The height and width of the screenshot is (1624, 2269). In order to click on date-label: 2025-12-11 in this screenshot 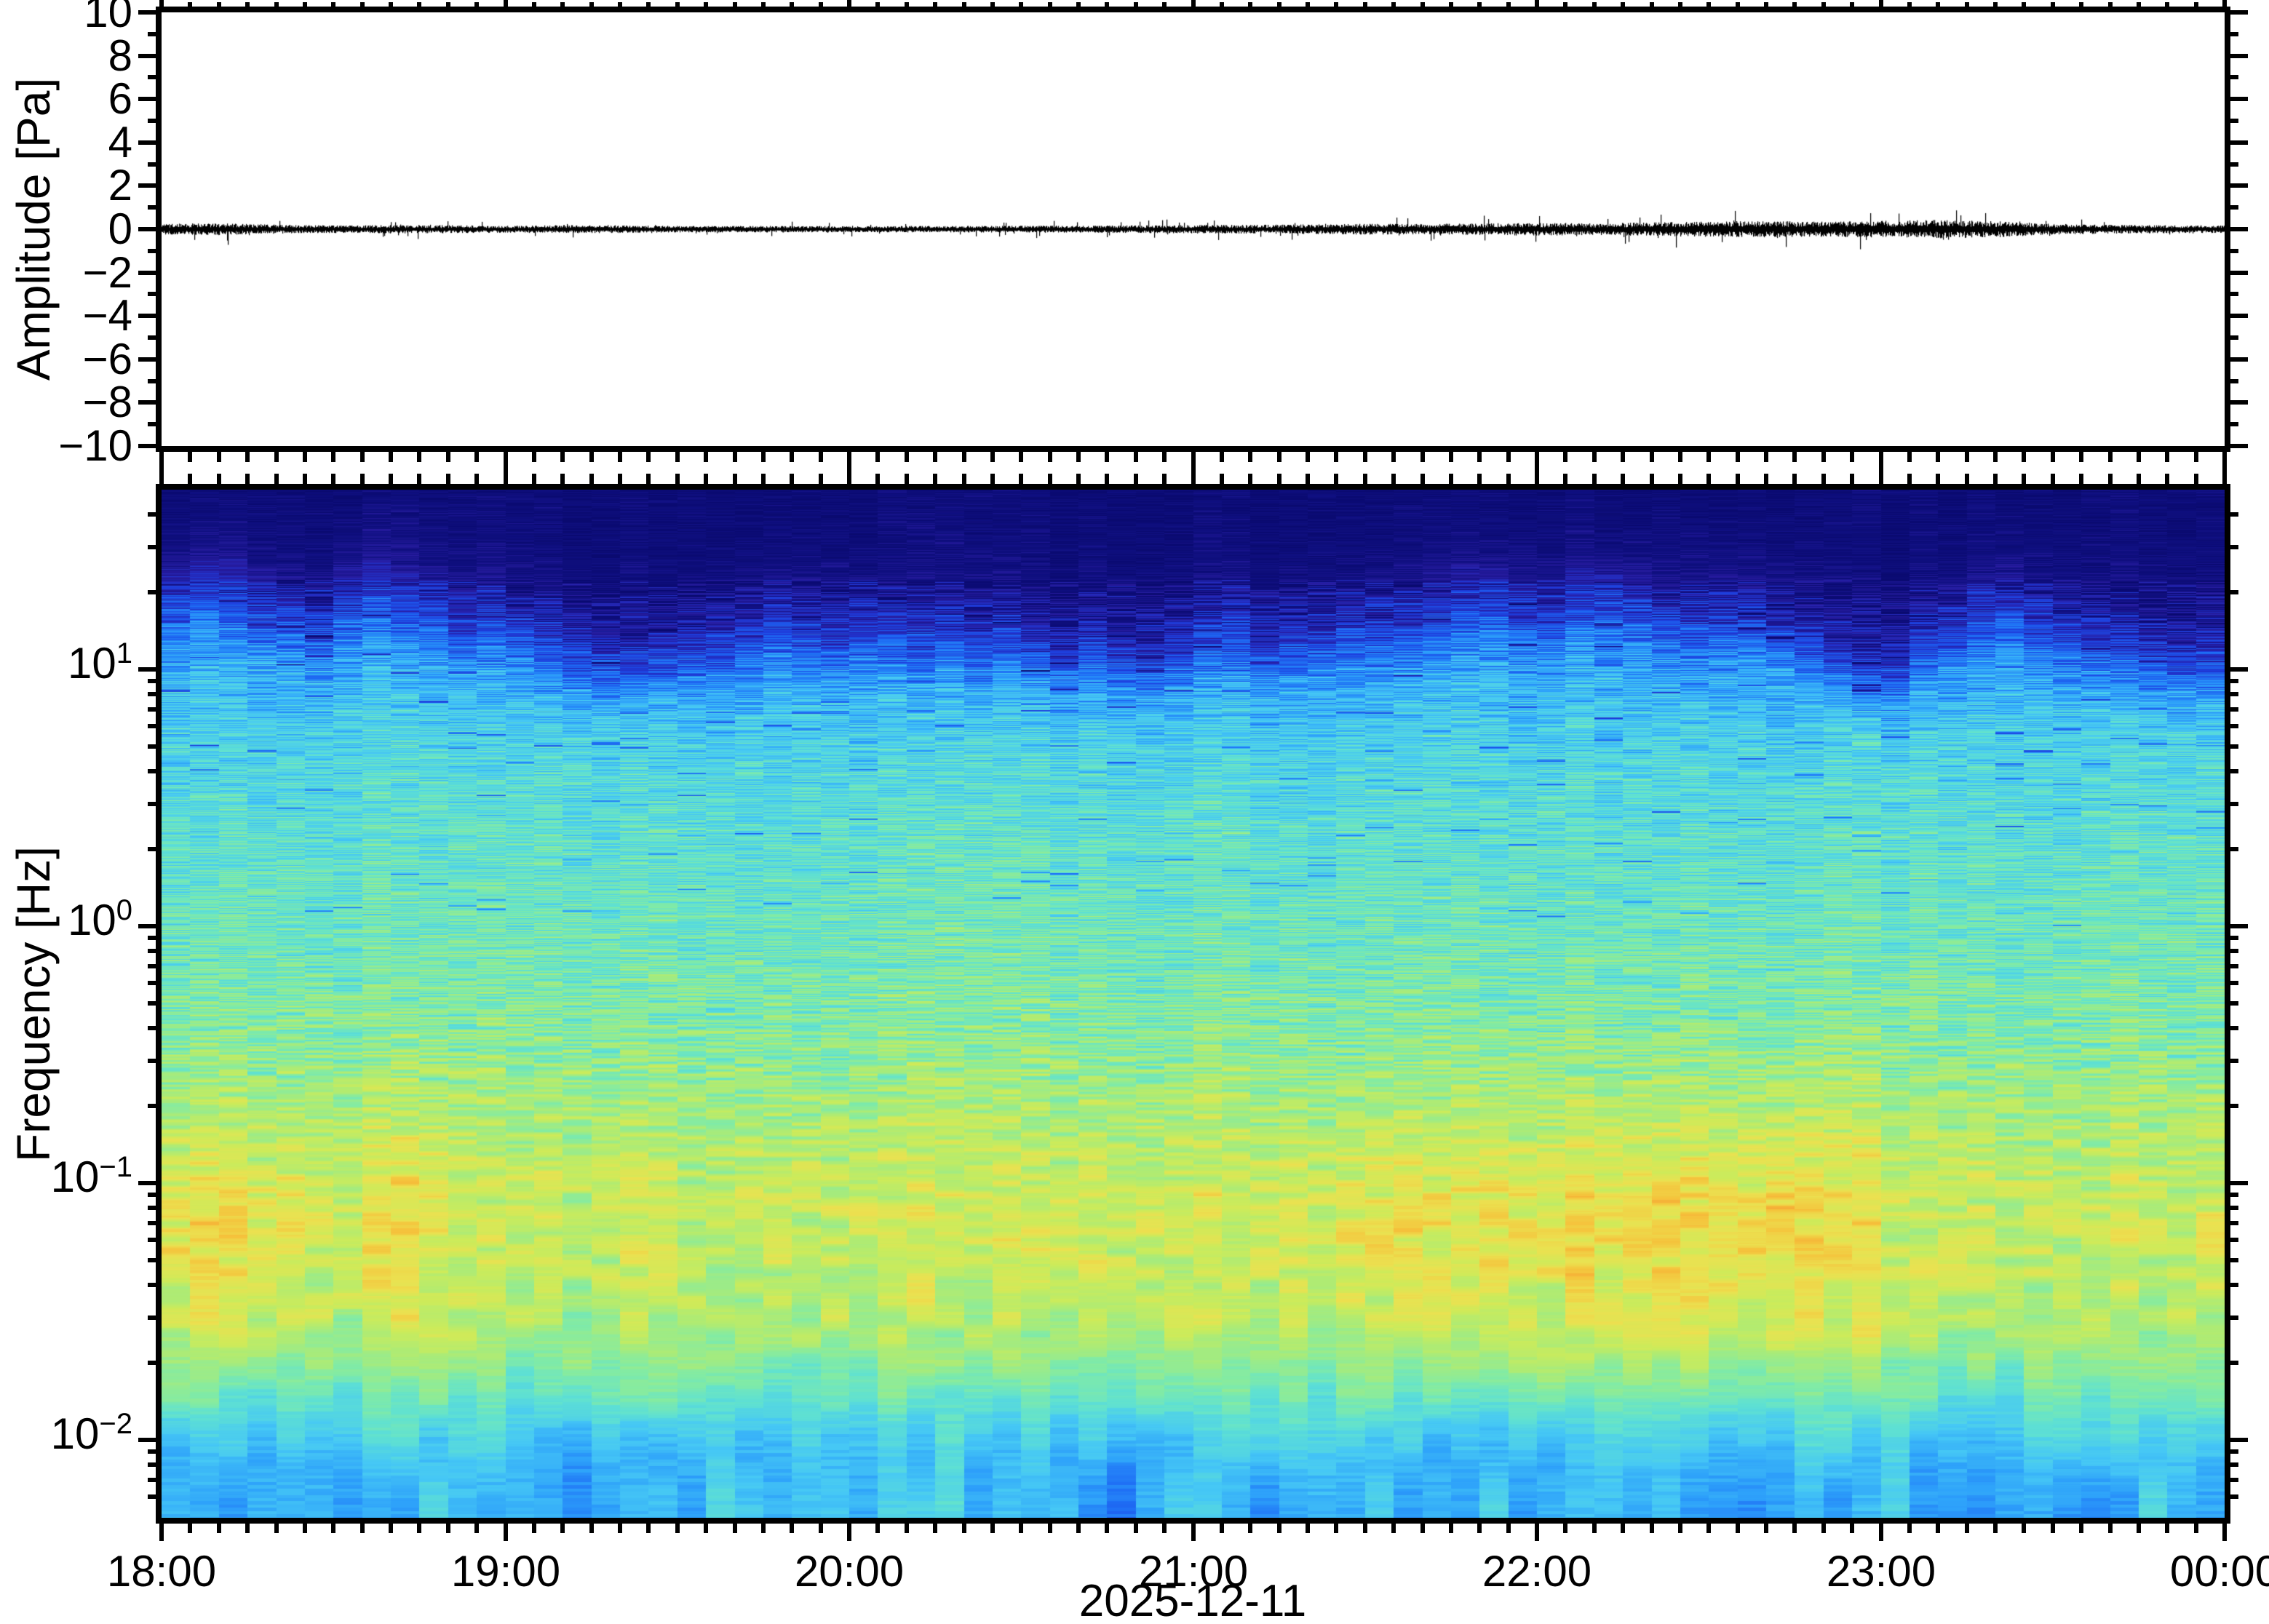, I will do `click(1192, 1600)`.